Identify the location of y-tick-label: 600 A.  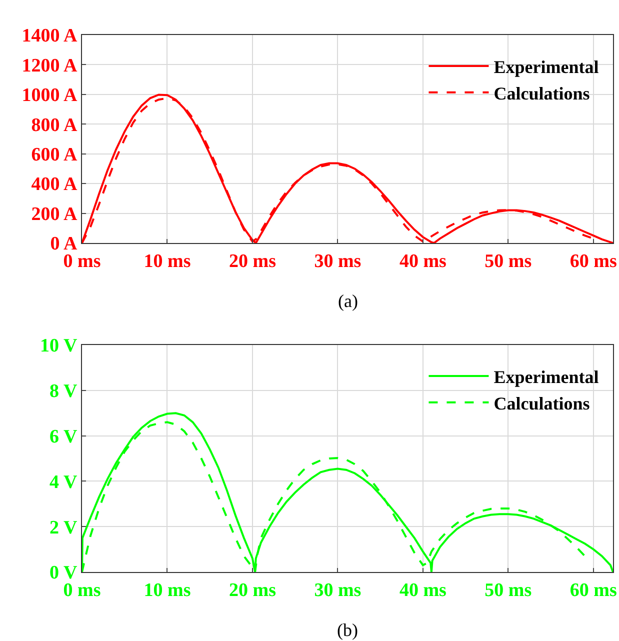
(54, 155).